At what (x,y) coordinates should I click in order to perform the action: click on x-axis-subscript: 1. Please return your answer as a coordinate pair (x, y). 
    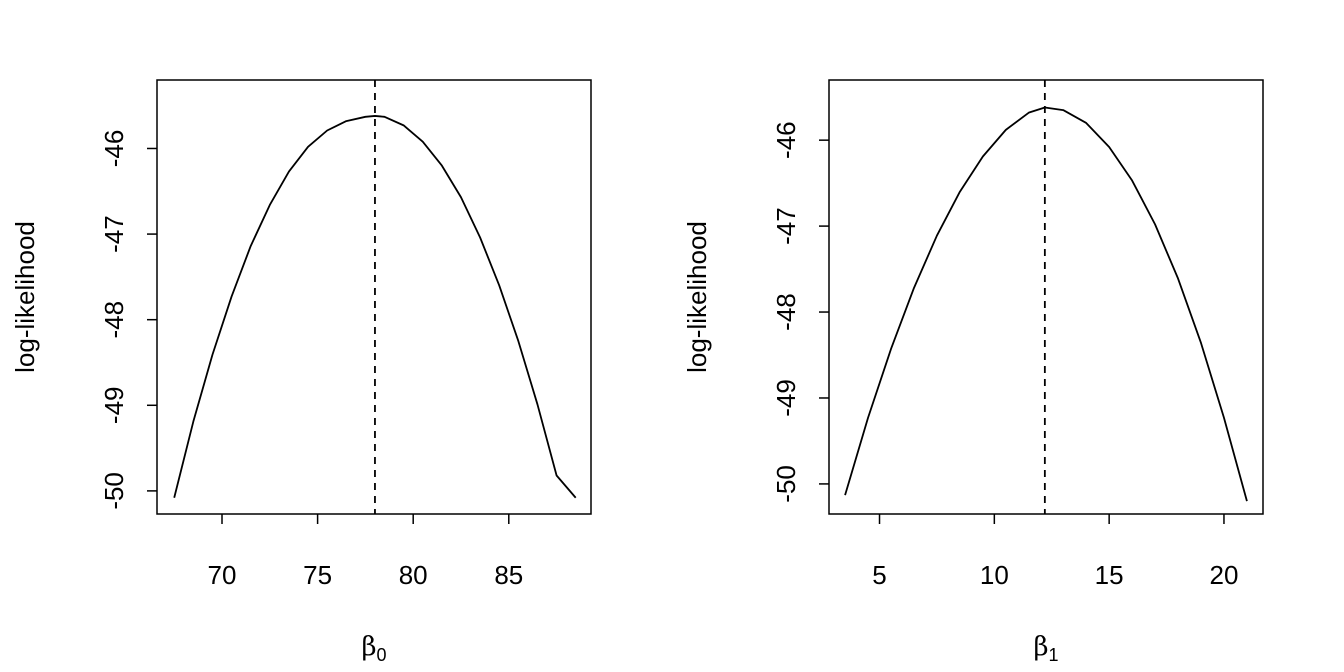
    Looking at the image, I should click on (1054, 655).